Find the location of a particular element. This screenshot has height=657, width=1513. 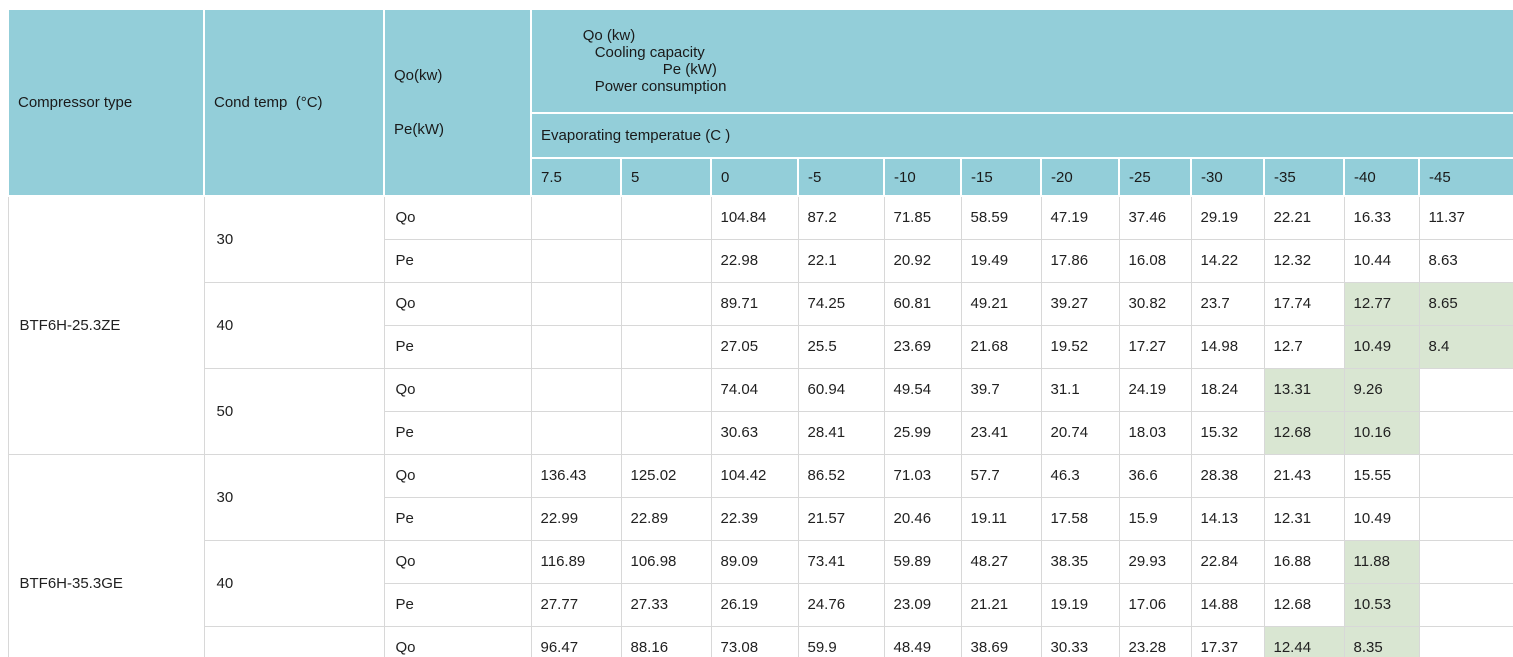

value-cell: 12.32 is located at coordinates (1304, 260).